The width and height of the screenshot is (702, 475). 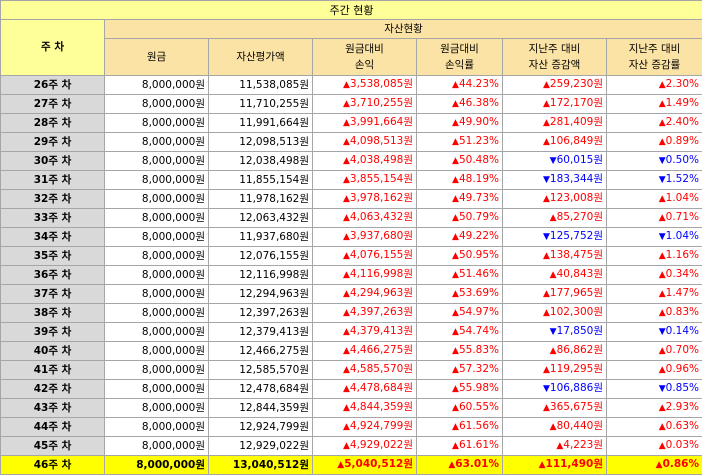 I want to click on weekly-change-cell: ▲80,440원, so click(x=555, y=427).